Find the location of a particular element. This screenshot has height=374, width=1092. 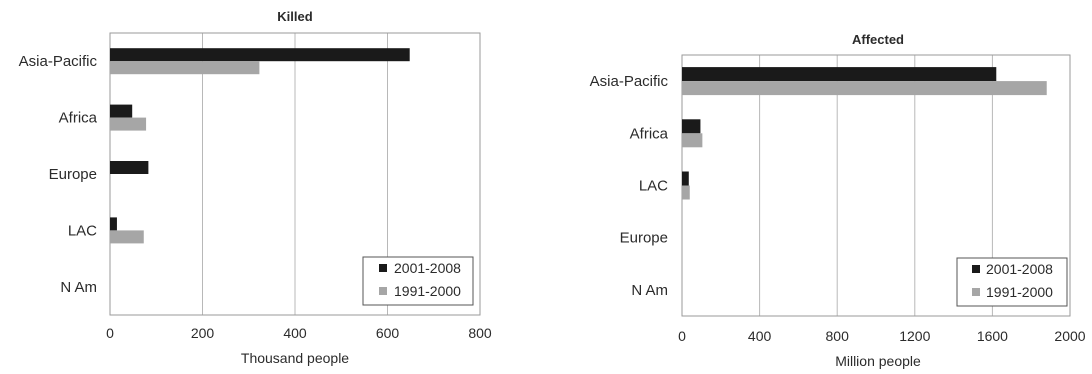

category-labels: Asia-Pacific Africa LAC Europe N Am is located at coordinates (629, 186).